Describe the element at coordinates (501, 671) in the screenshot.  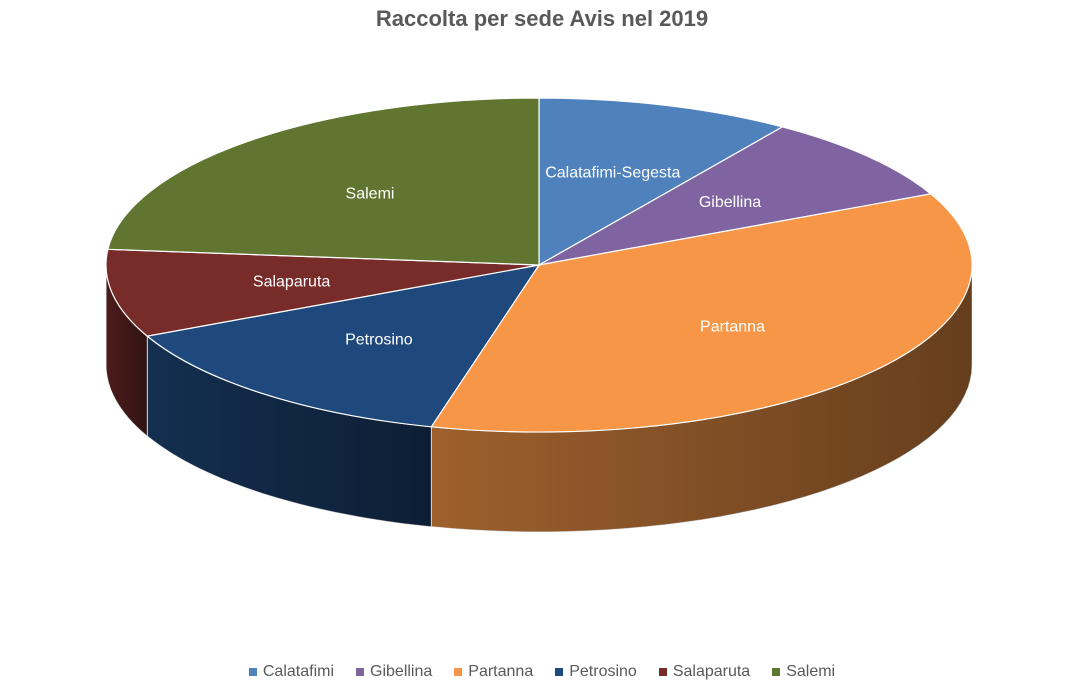
I see `legend-label: Partanna` at that location.